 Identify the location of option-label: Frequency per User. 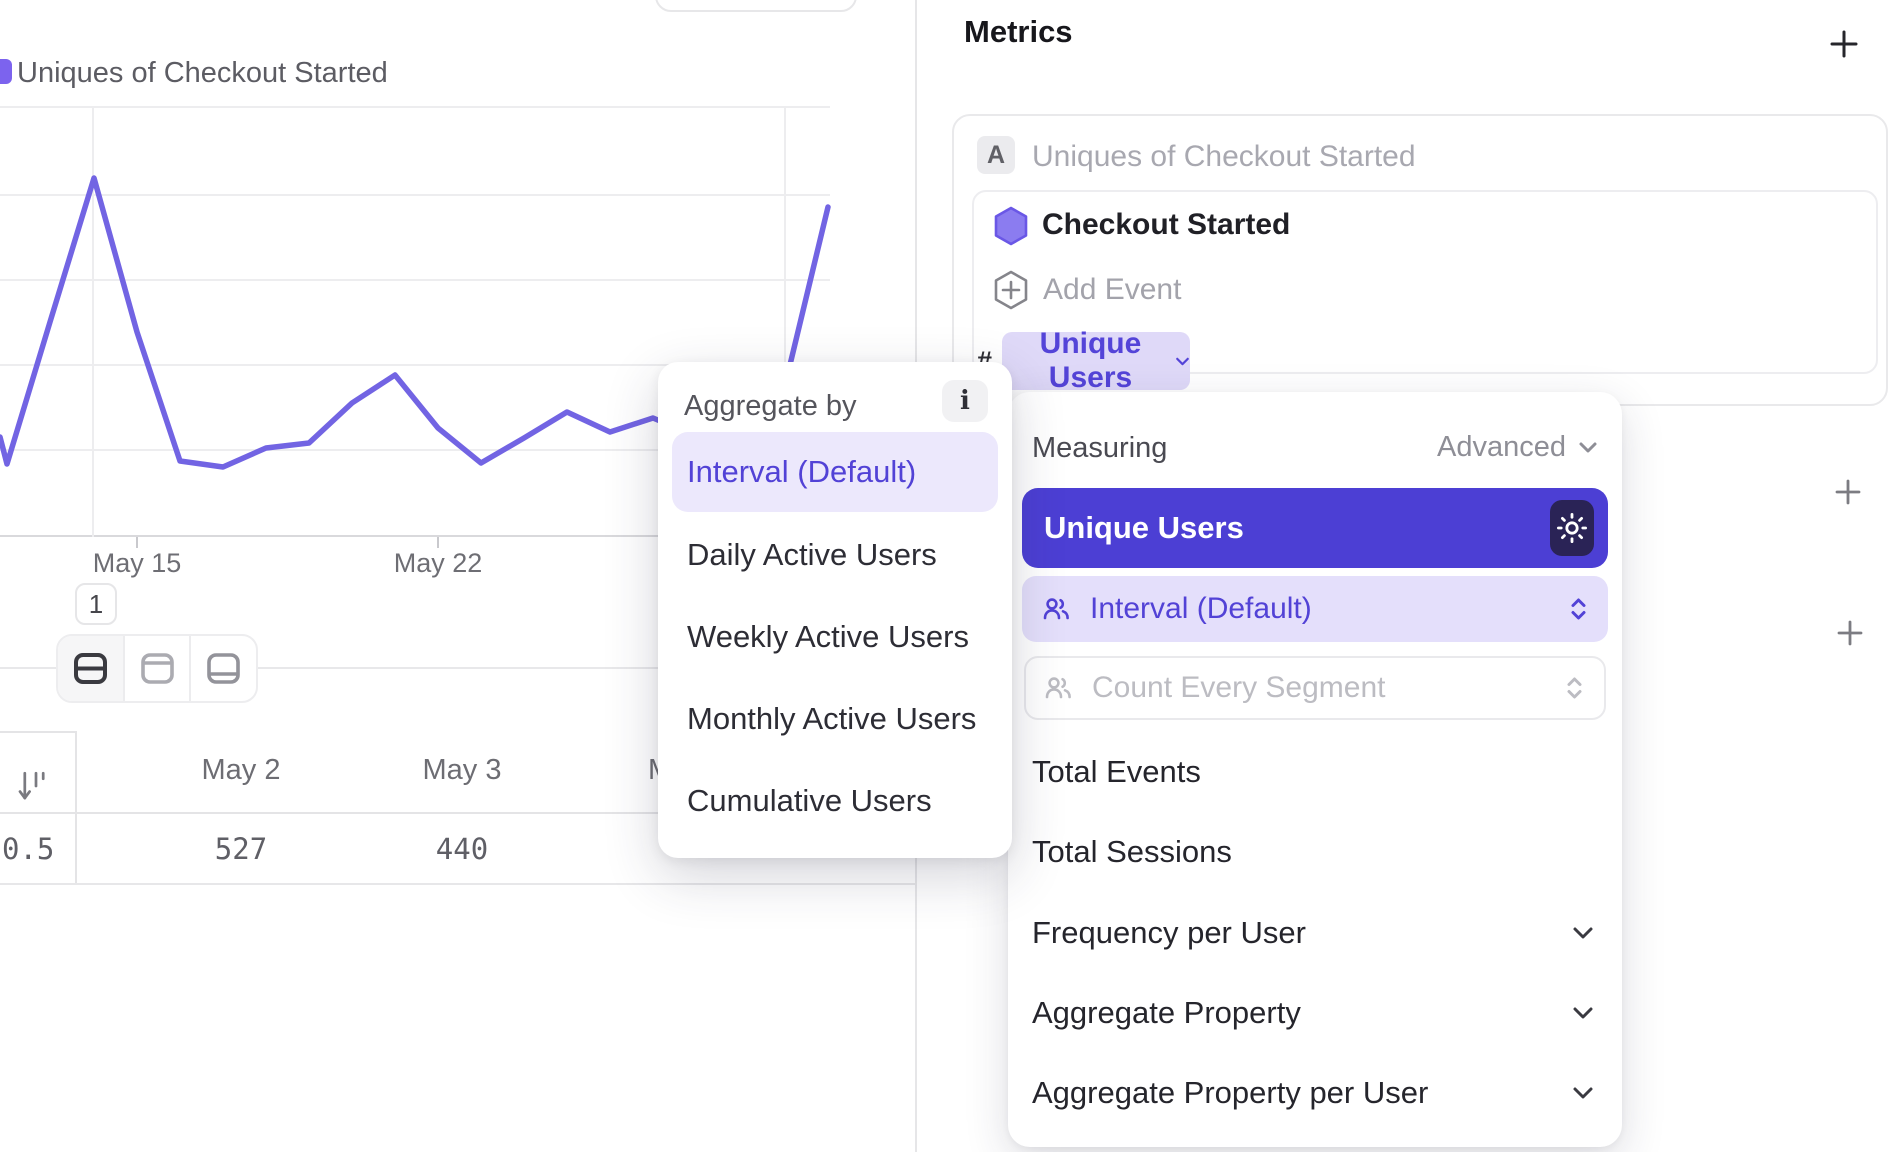
(1169, 932).